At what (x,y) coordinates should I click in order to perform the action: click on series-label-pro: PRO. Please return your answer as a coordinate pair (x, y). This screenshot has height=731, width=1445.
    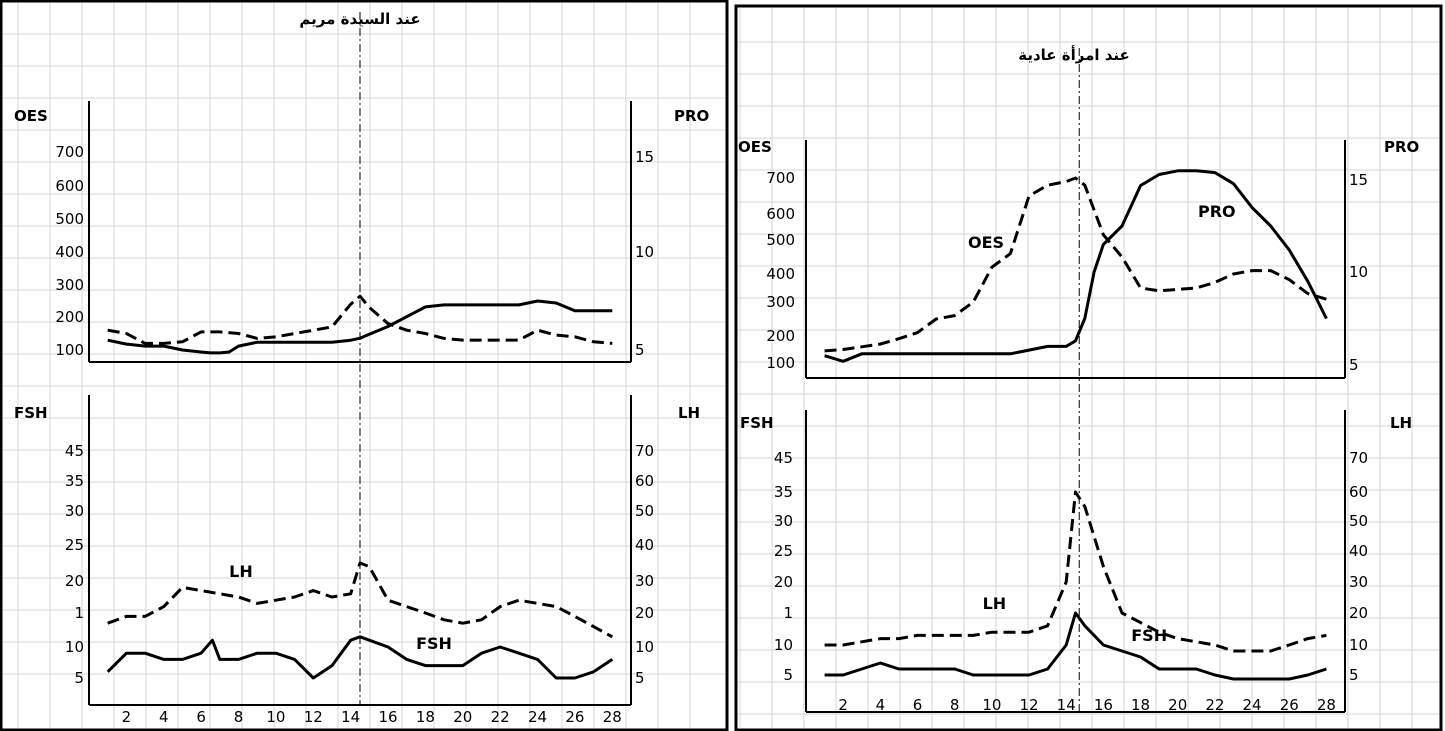
    Looking at the image, I should click on (1217, 211).